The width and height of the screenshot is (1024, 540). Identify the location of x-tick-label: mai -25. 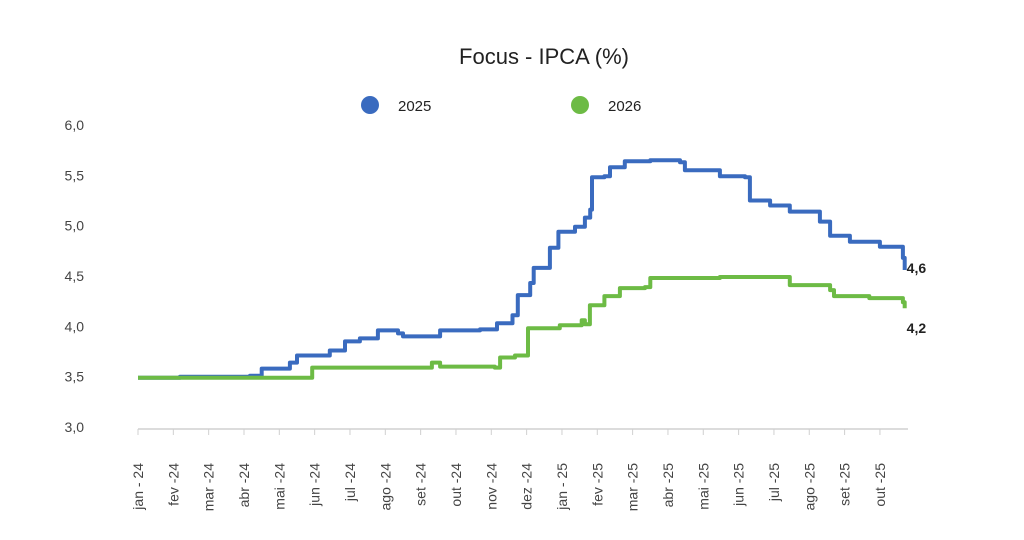
(703, 486).